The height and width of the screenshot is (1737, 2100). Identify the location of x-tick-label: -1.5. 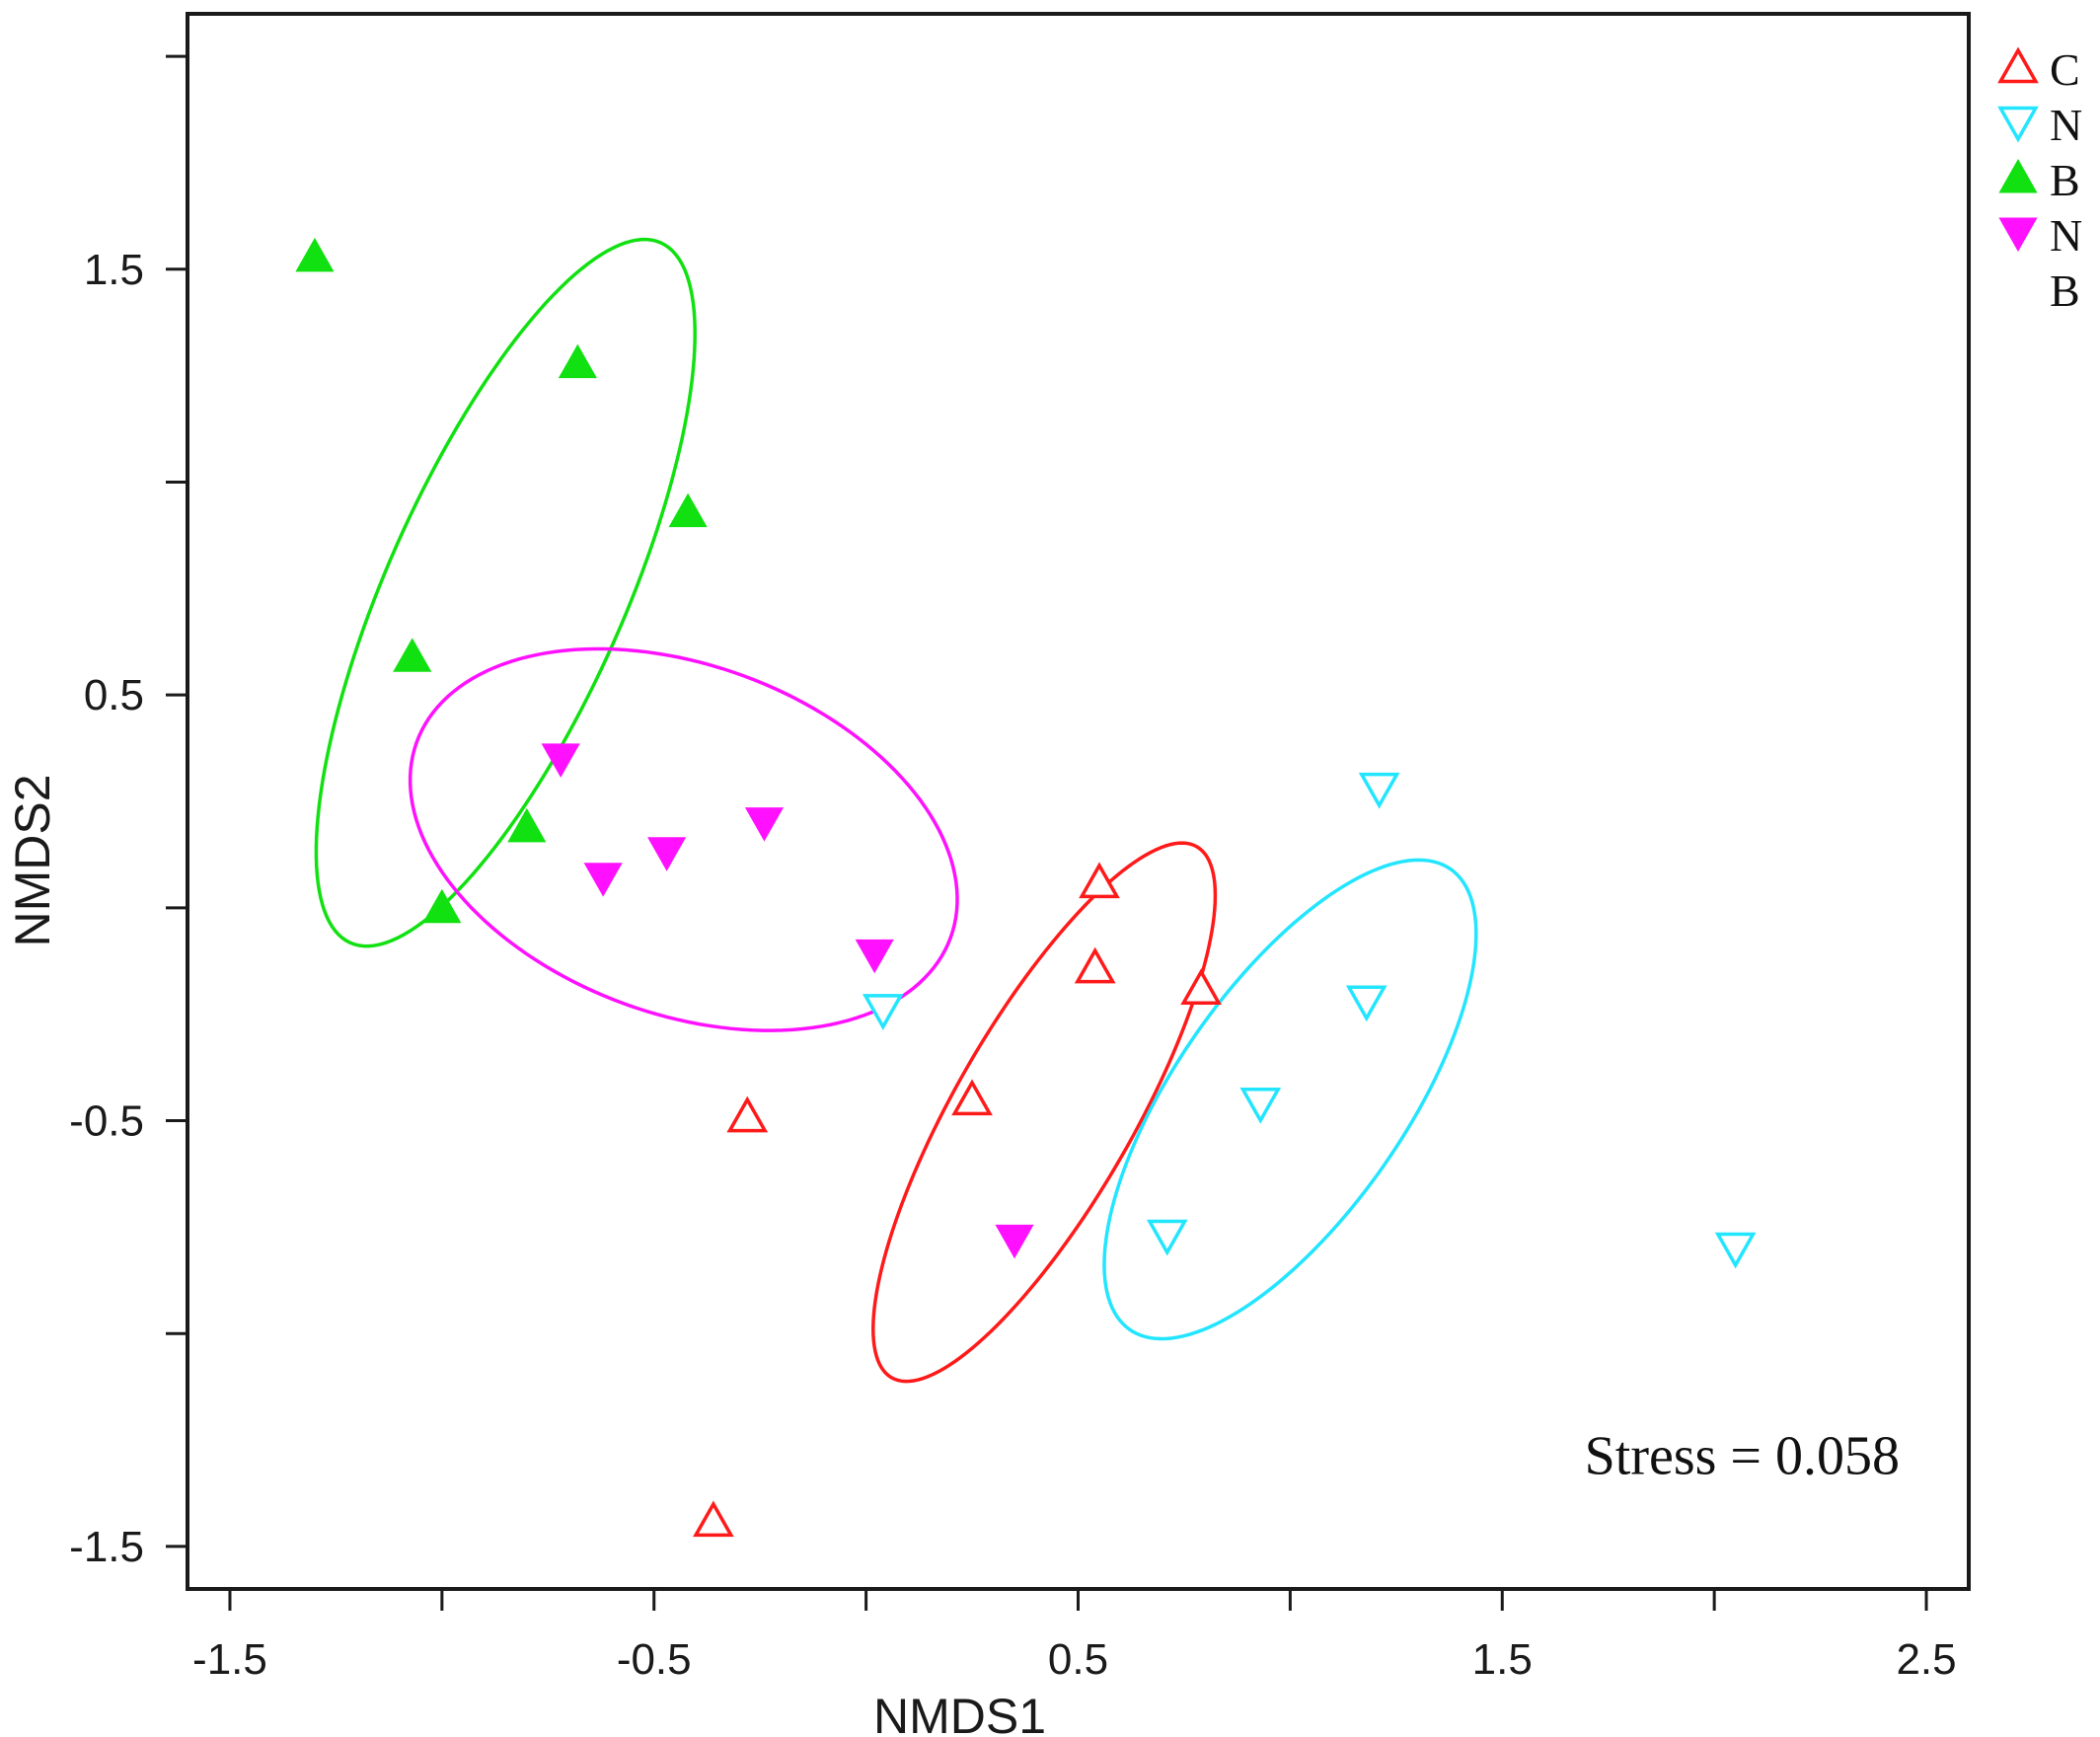
(230, 1659).